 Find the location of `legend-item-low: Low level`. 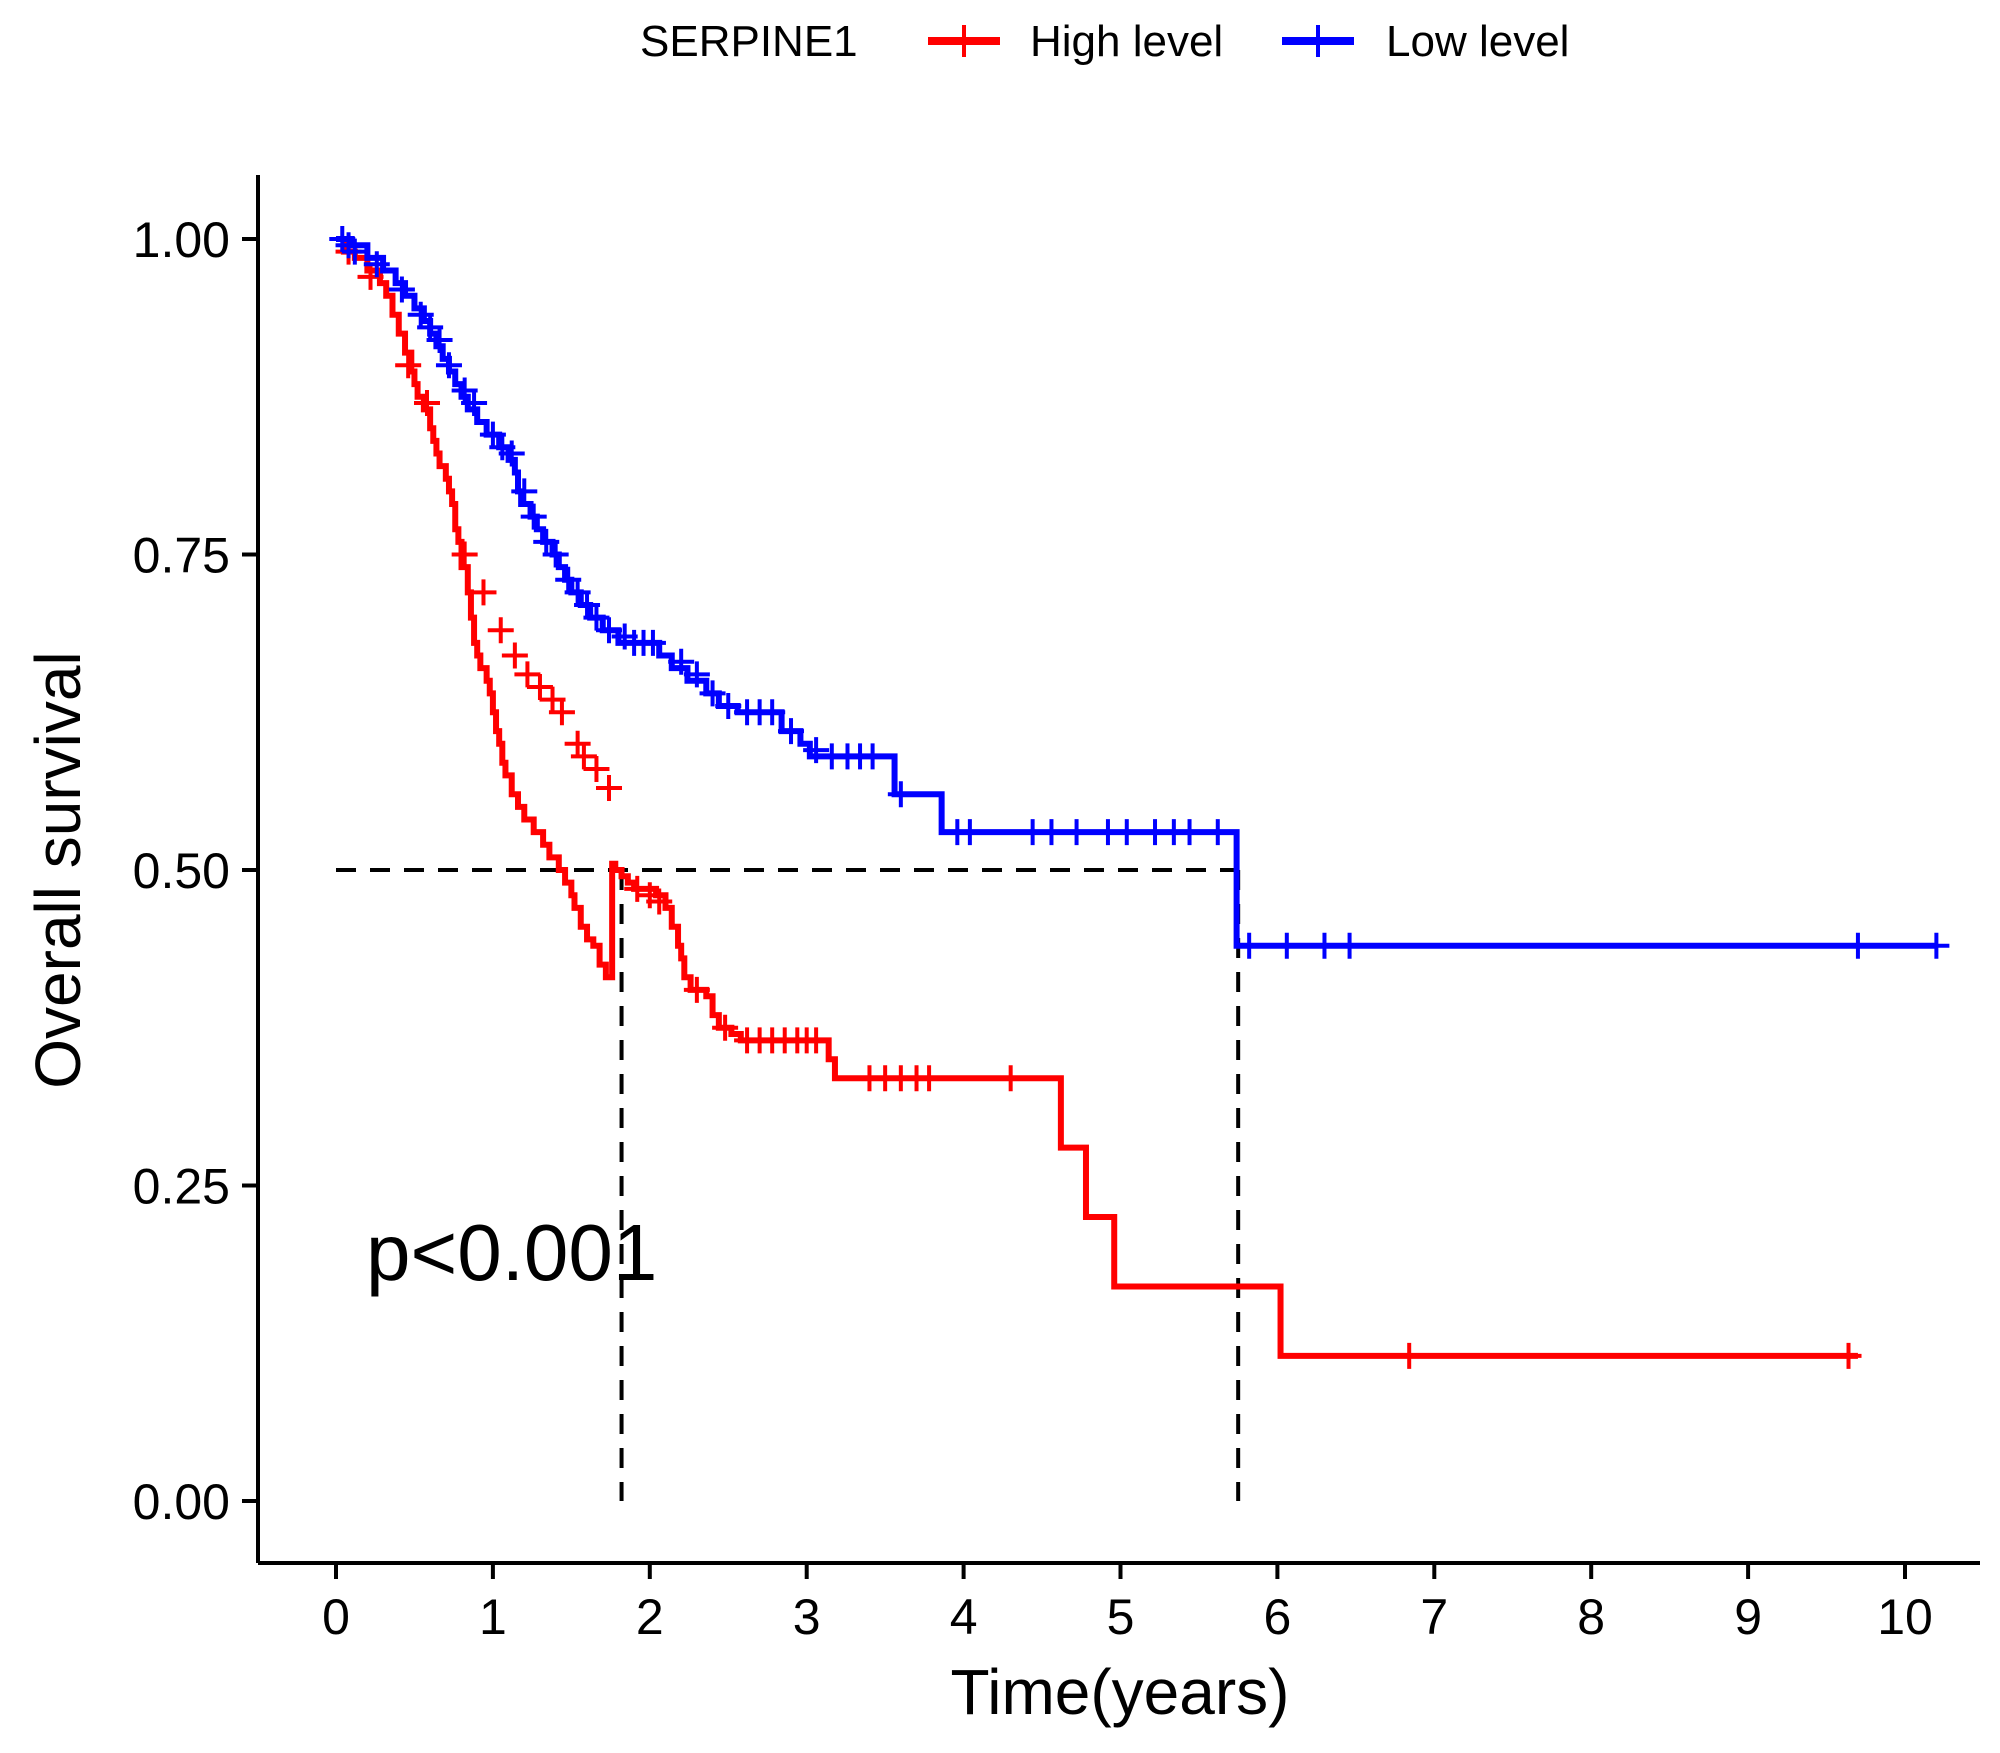

legend-item-low: Low level is located at coordinates (1425, 41).